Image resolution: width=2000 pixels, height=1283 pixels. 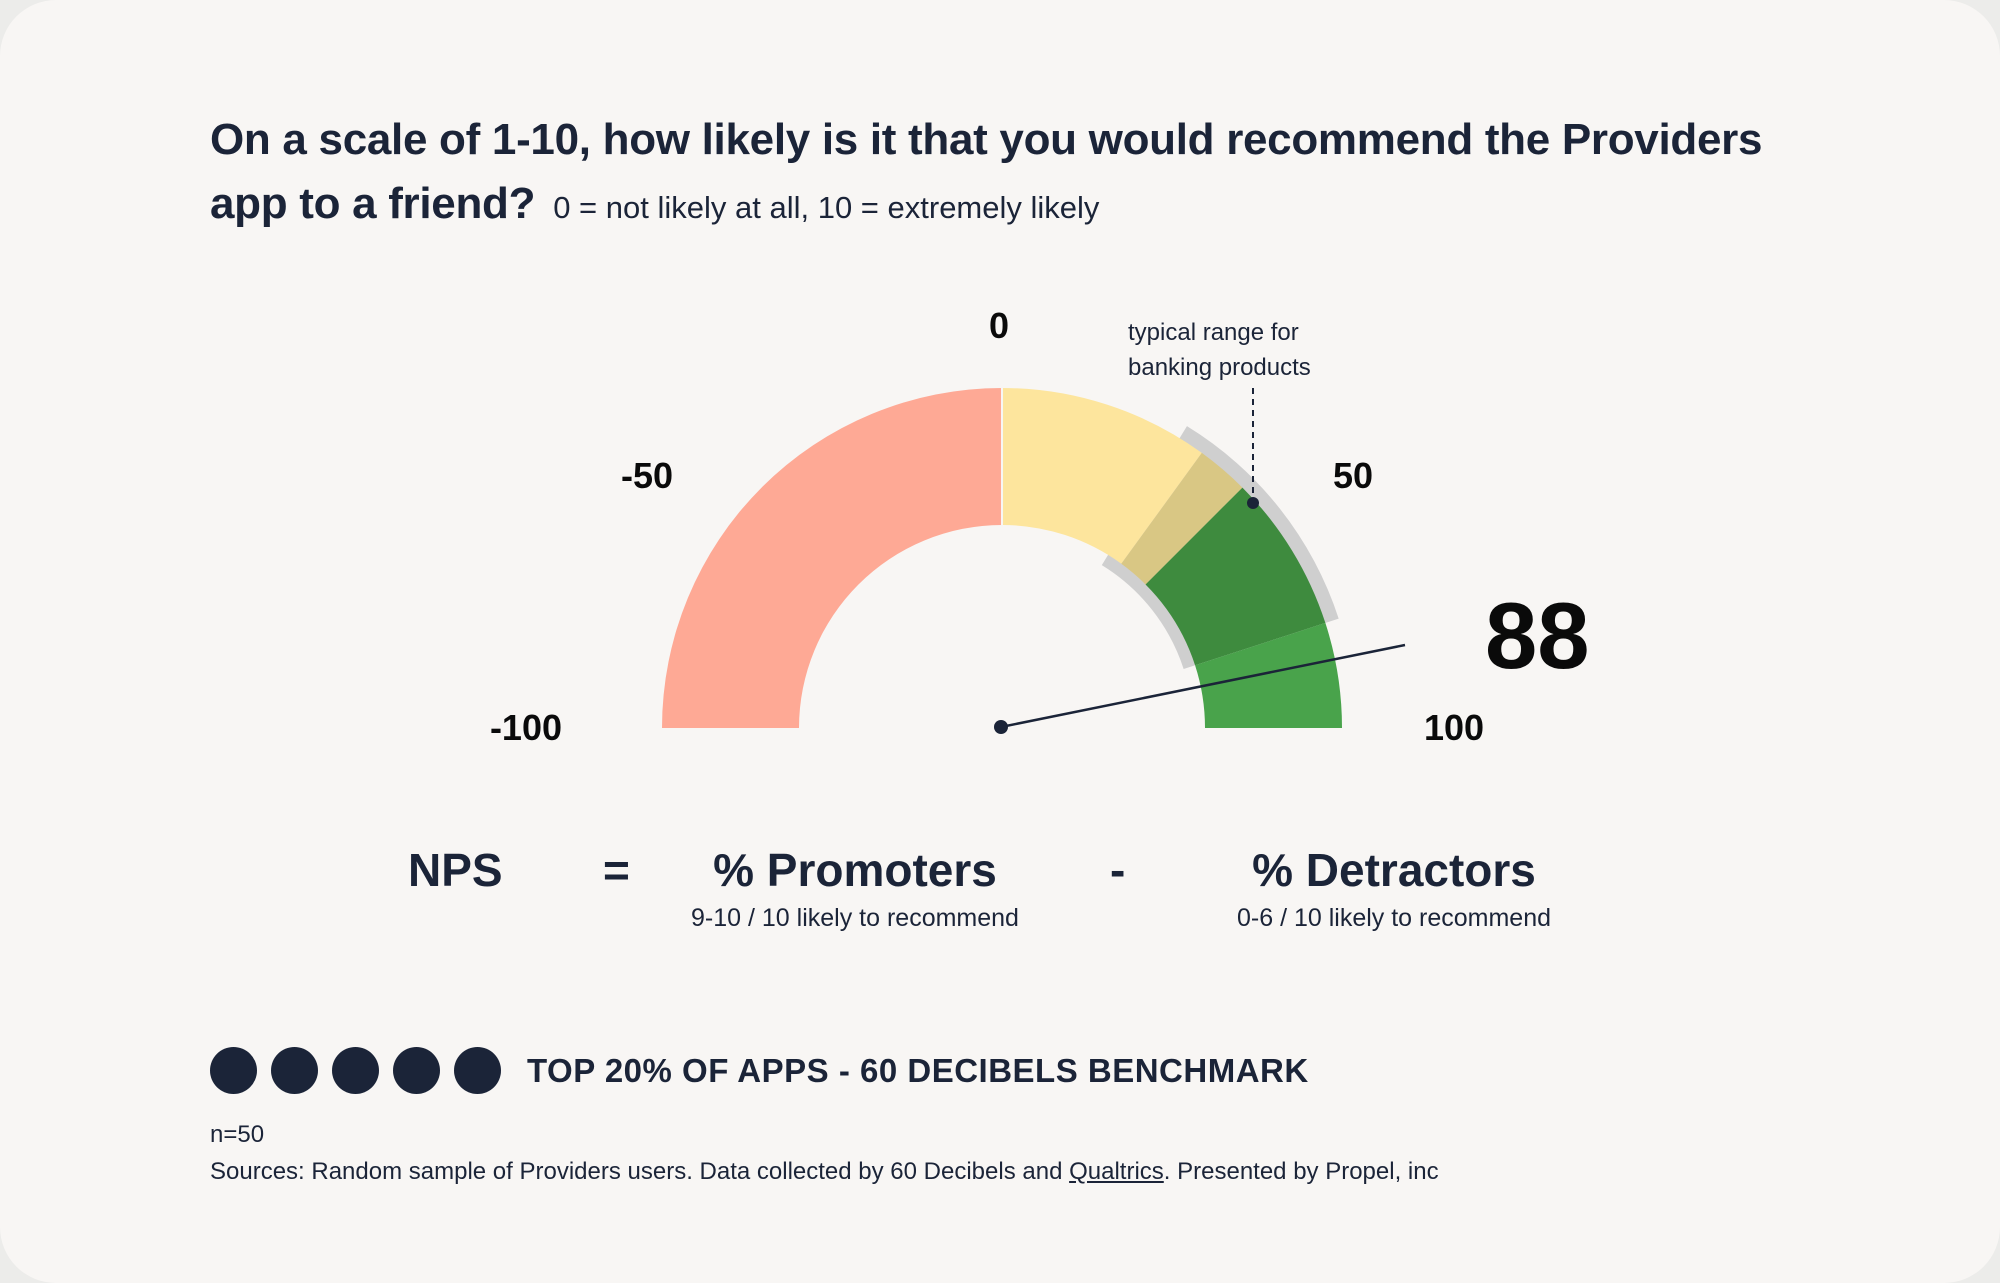 What do you see at coordinates (1116, 1171) in the screenshot?
I see `qualtrics-link: Qualtrics` at bounding box center [1116, 1171].